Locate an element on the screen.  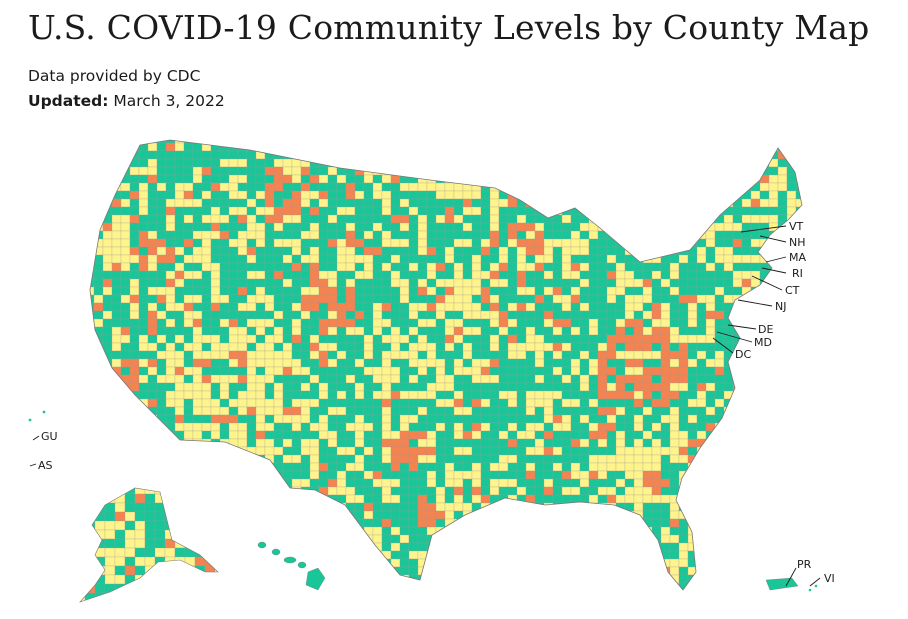
label-gu: GU is located at coordinates (49, 436).